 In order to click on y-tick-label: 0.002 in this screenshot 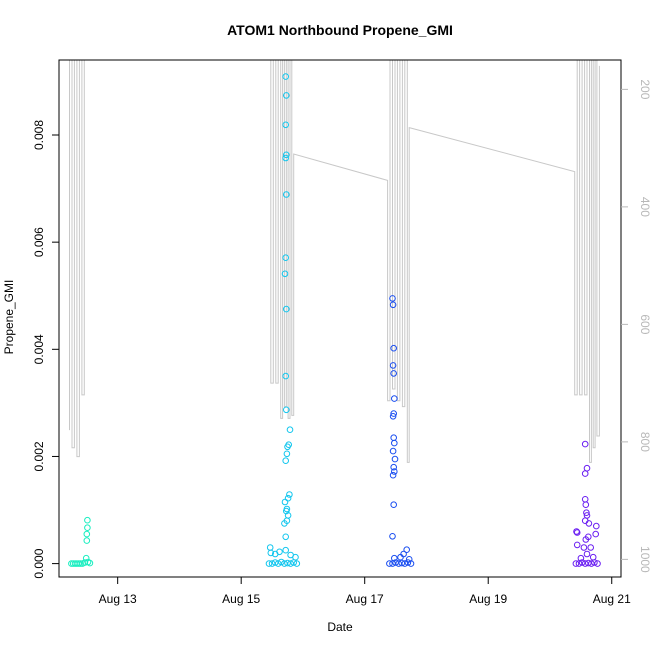, I will do `click(39, 456)`.